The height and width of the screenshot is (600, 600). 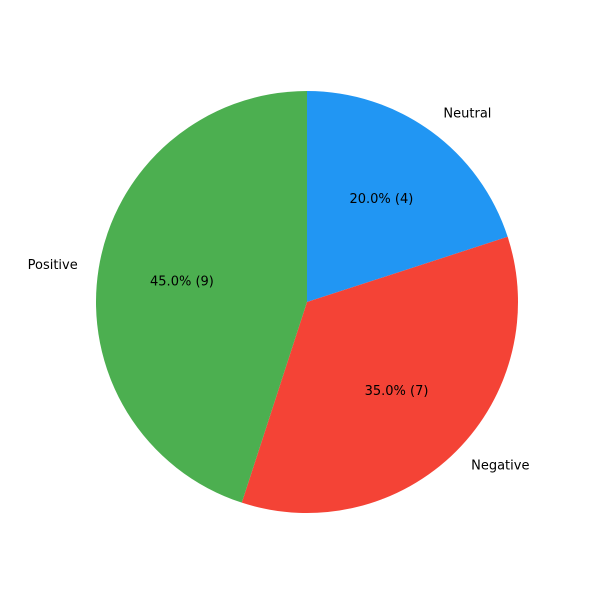 I want to click on category-label-negative: Negative, so click(x=500, y=466).